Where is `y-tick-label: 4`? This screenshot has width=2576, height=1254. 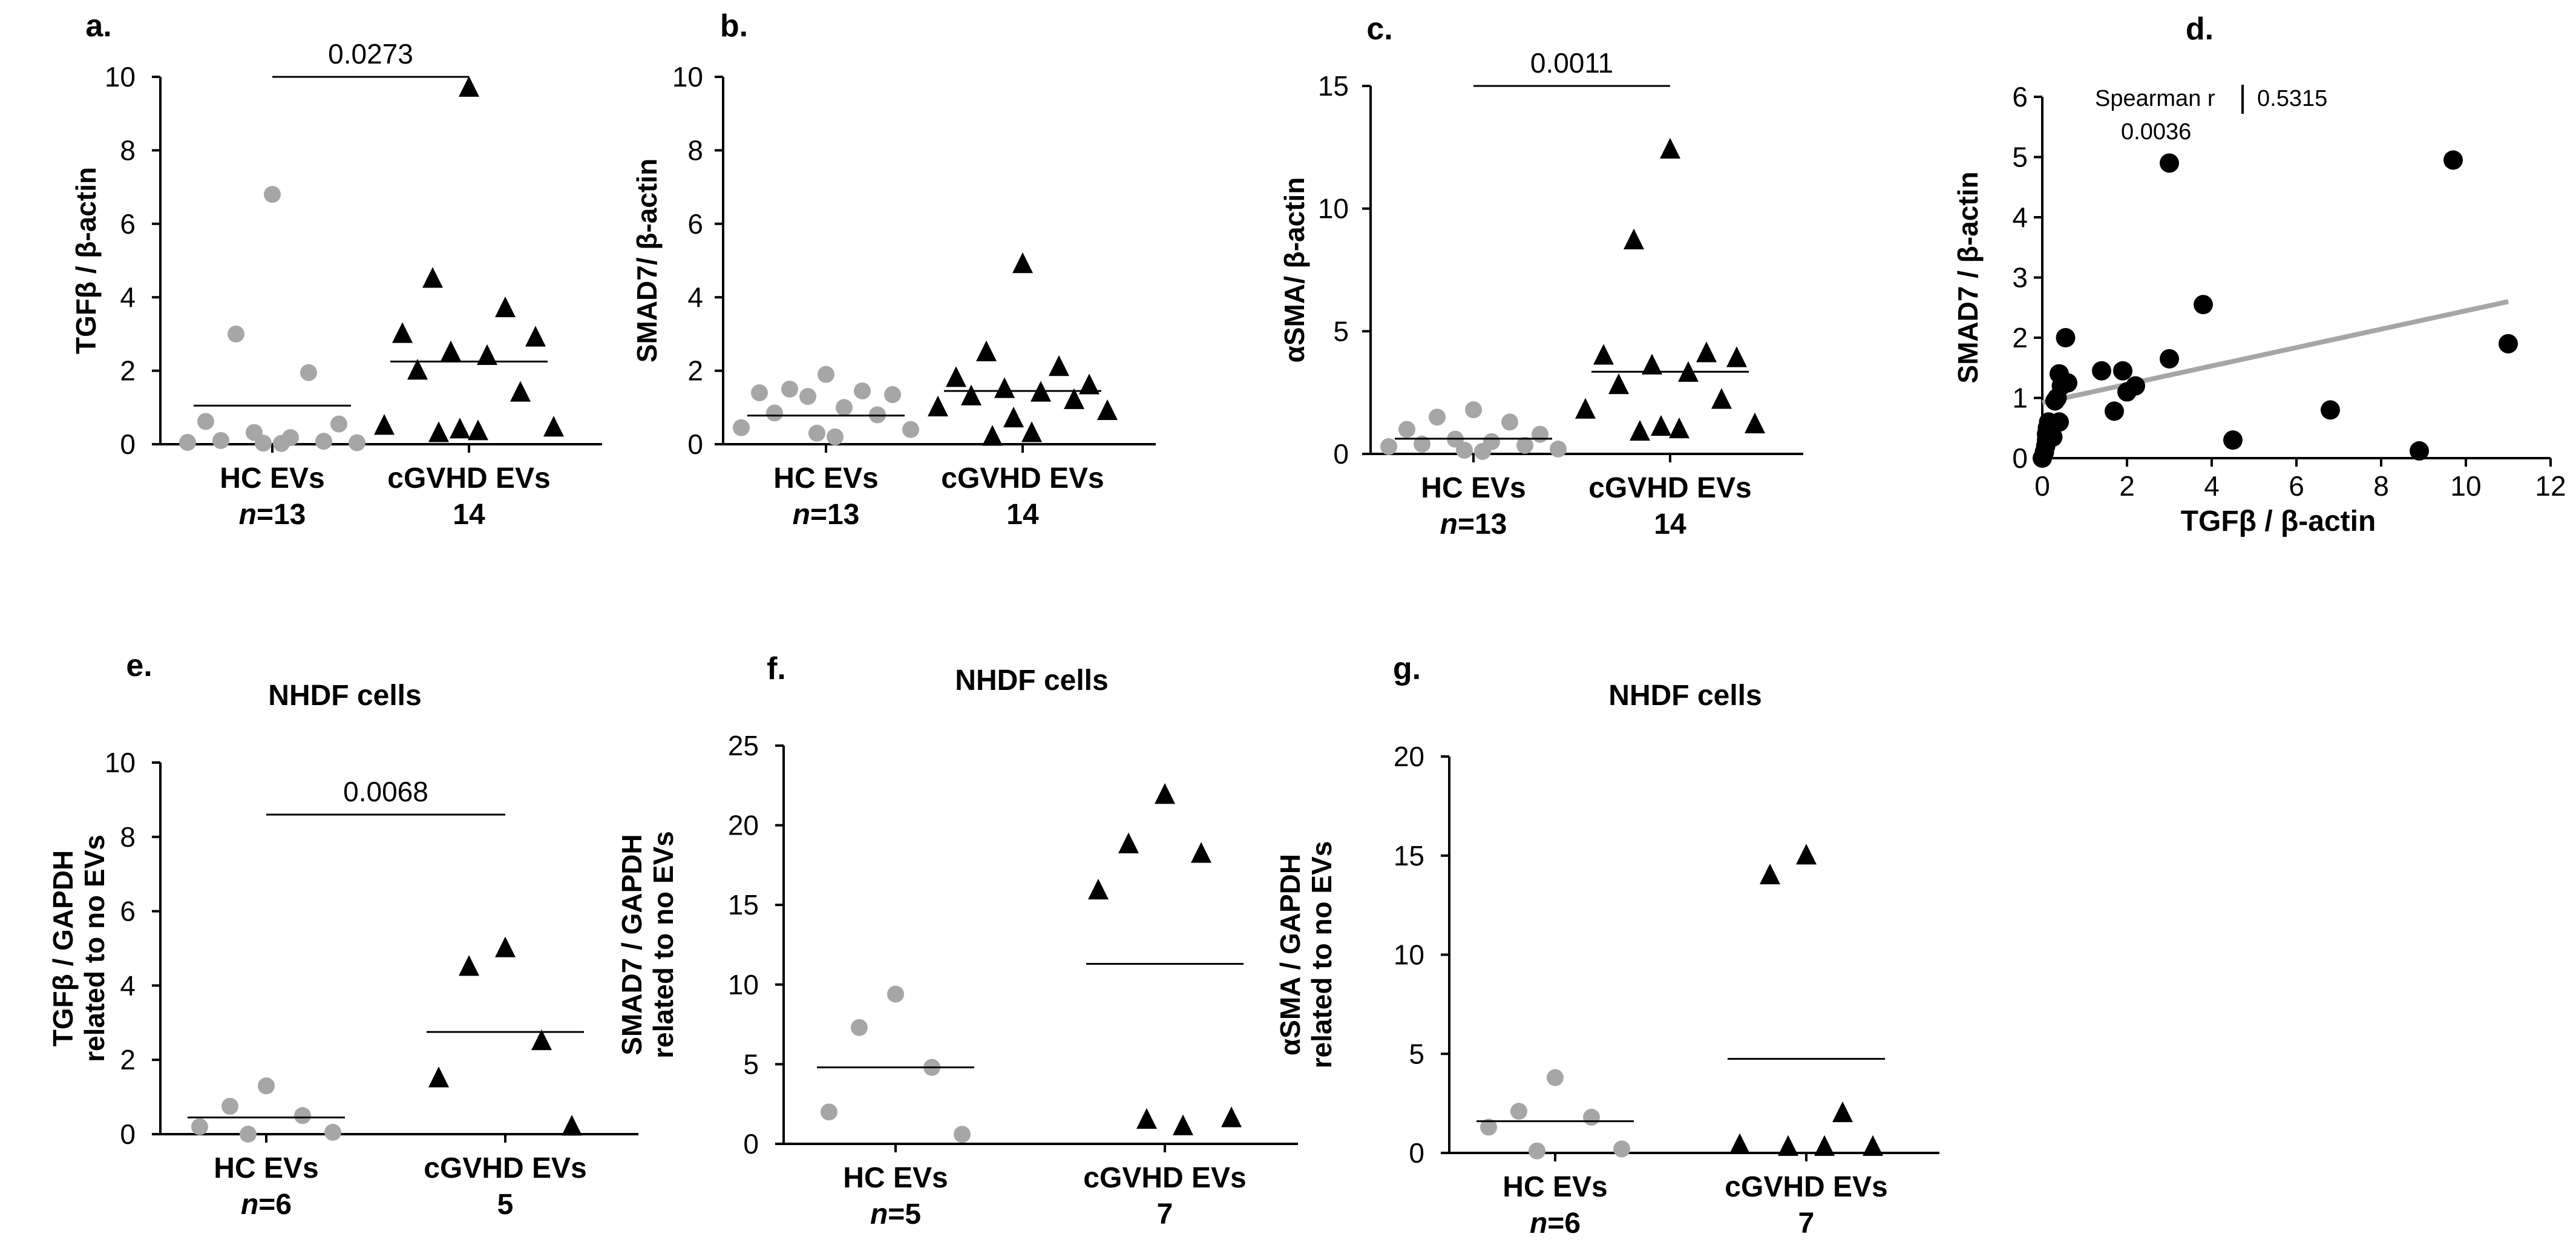
y-tick-label: 4 is located at coordinates (695, 297).